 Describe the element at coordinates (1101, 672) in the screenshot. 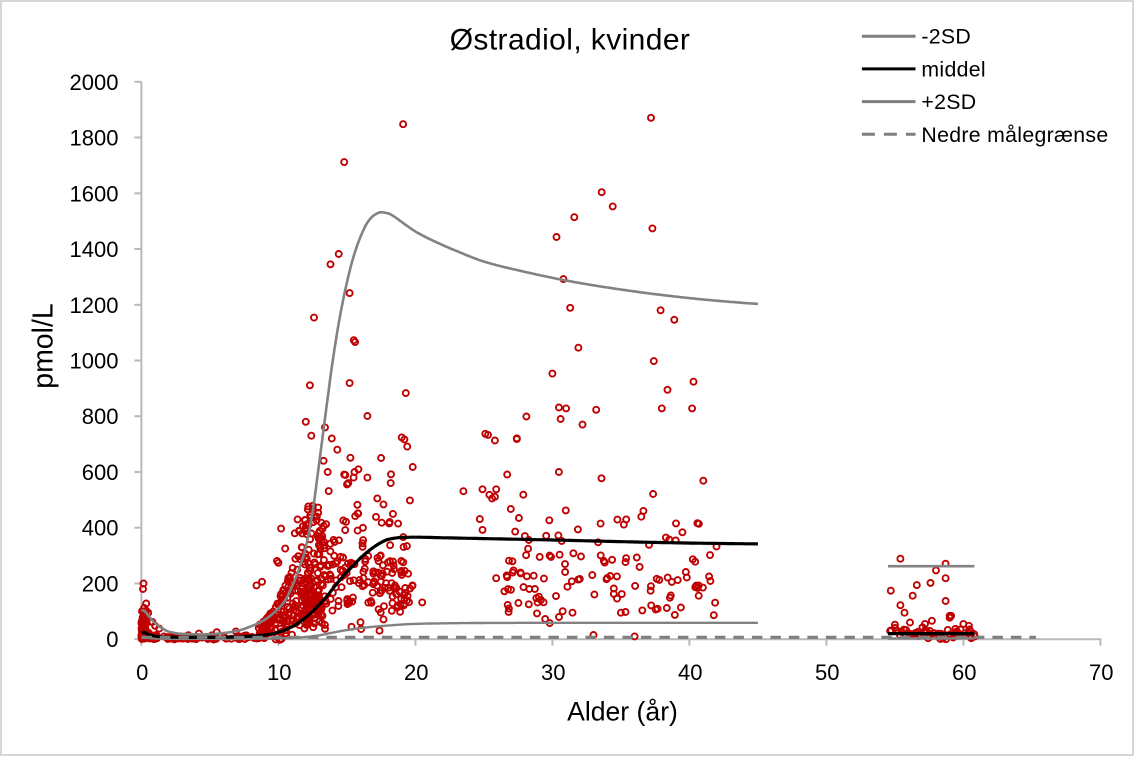

I see `svg-text: 70` at that location.